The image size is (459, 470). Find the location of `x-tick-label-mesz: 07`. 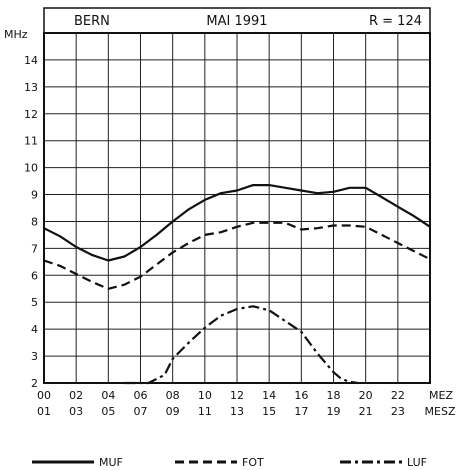

x-tick-label-mesz: 07 is located at coordinates (141, 411).